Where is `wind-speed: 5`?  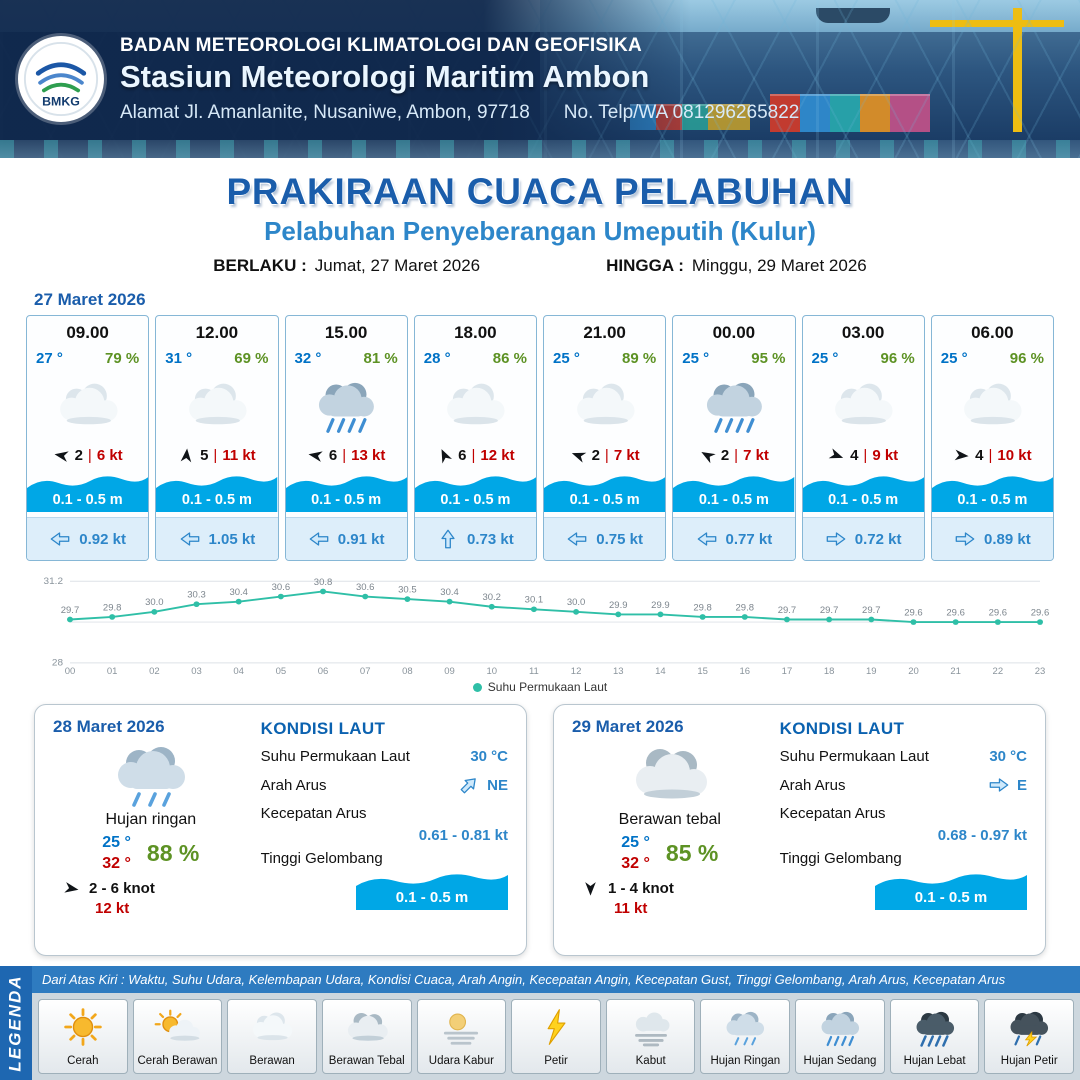
wind-speed: 5 is located at coordinates (204, 455).